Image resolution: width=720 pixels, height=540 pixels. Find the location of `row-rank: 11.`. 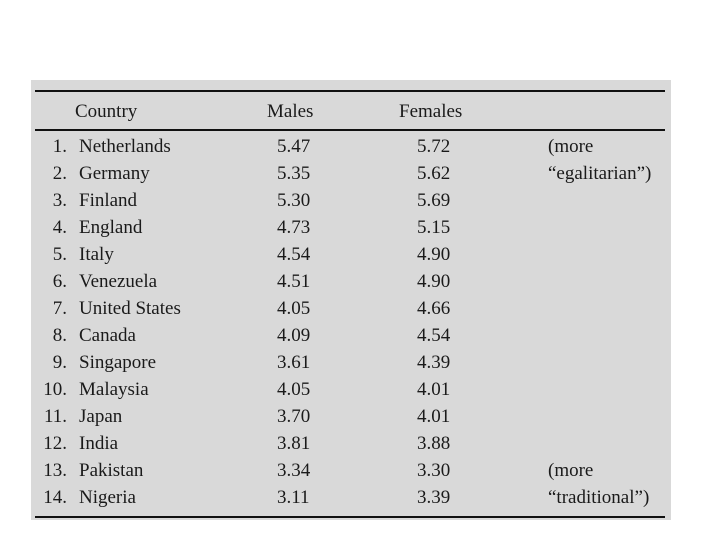

row-rank: 11. is located at coordinates (55, 416).